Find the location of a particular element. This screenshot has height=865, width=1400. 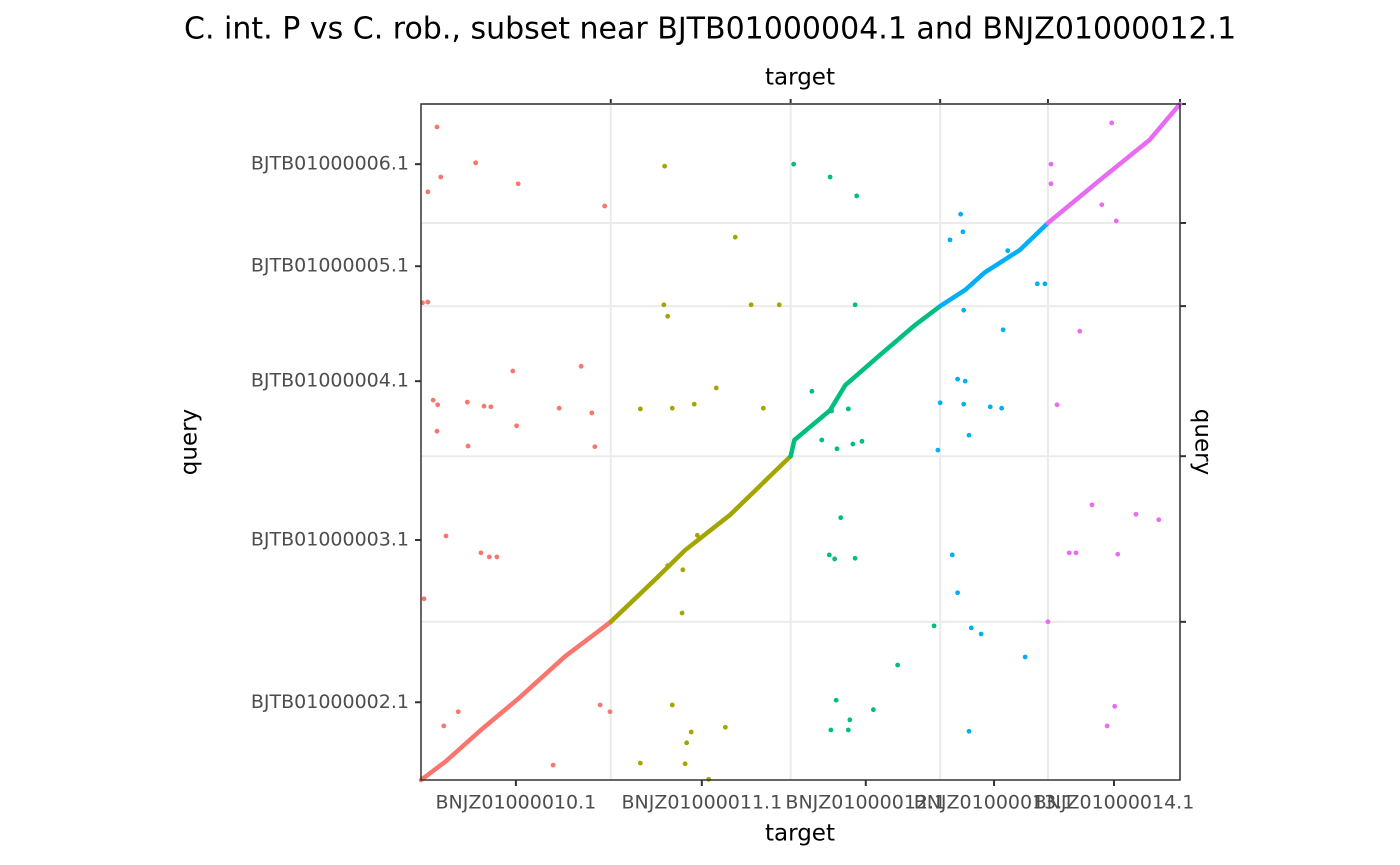

x-tick-label: BNJZ01000011.1 is located at coordinates (701, 803).